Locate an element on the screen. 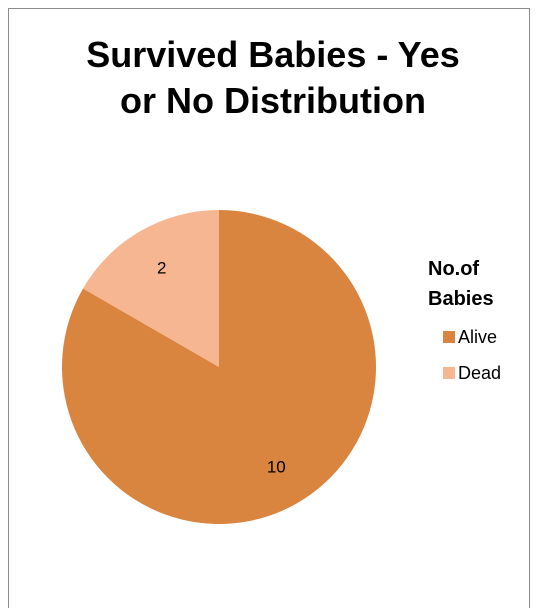 The width and height of the screenshot is (539, 608). legend-swatch-alive is located at coordinates (449, 337).